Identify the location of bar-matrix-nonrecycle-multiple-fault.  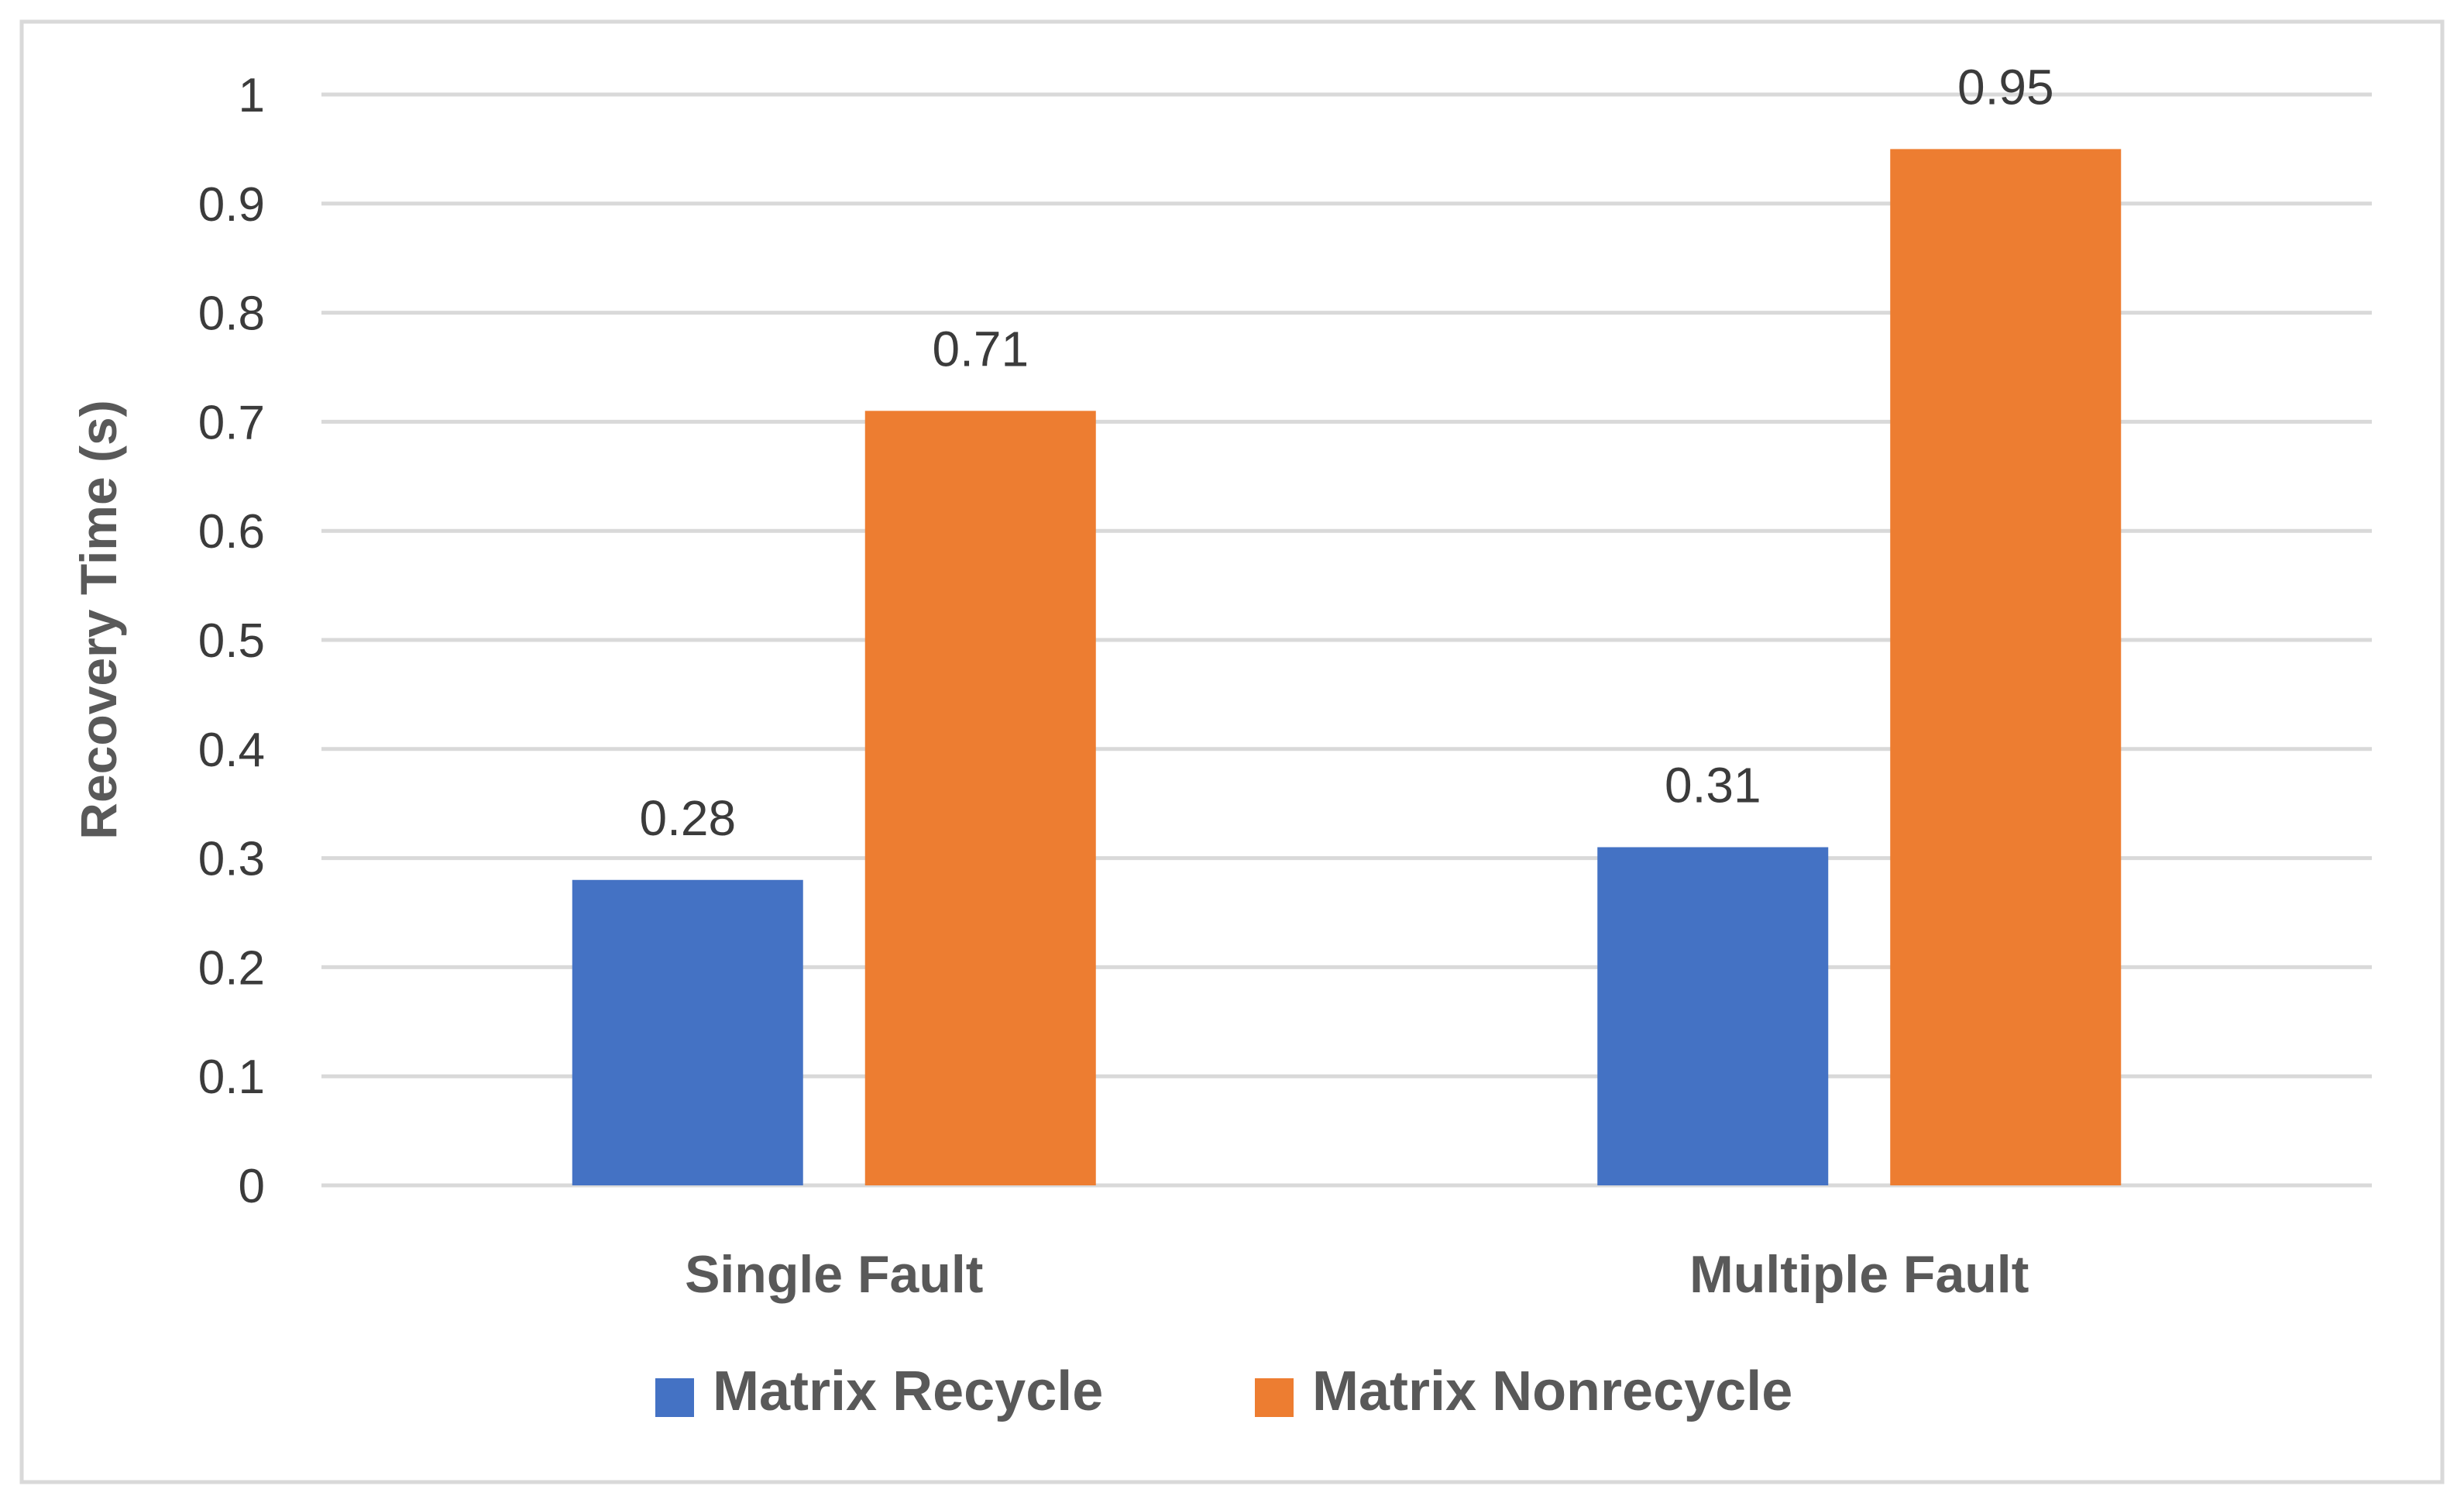
(2006, 667).